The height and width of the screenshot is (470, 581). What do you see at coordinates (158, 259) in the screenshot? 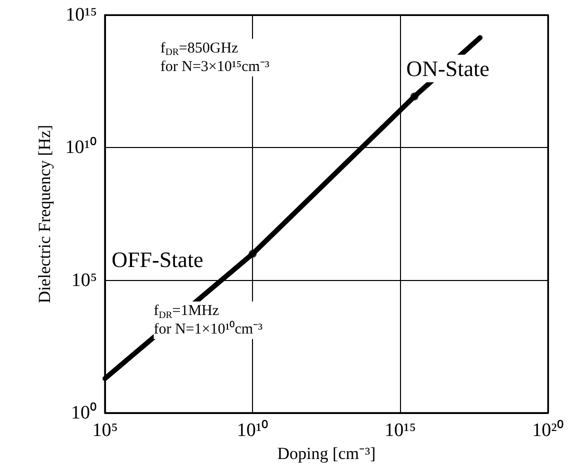
I see `annotation: OFF-State` at bounding box center [158, 259].